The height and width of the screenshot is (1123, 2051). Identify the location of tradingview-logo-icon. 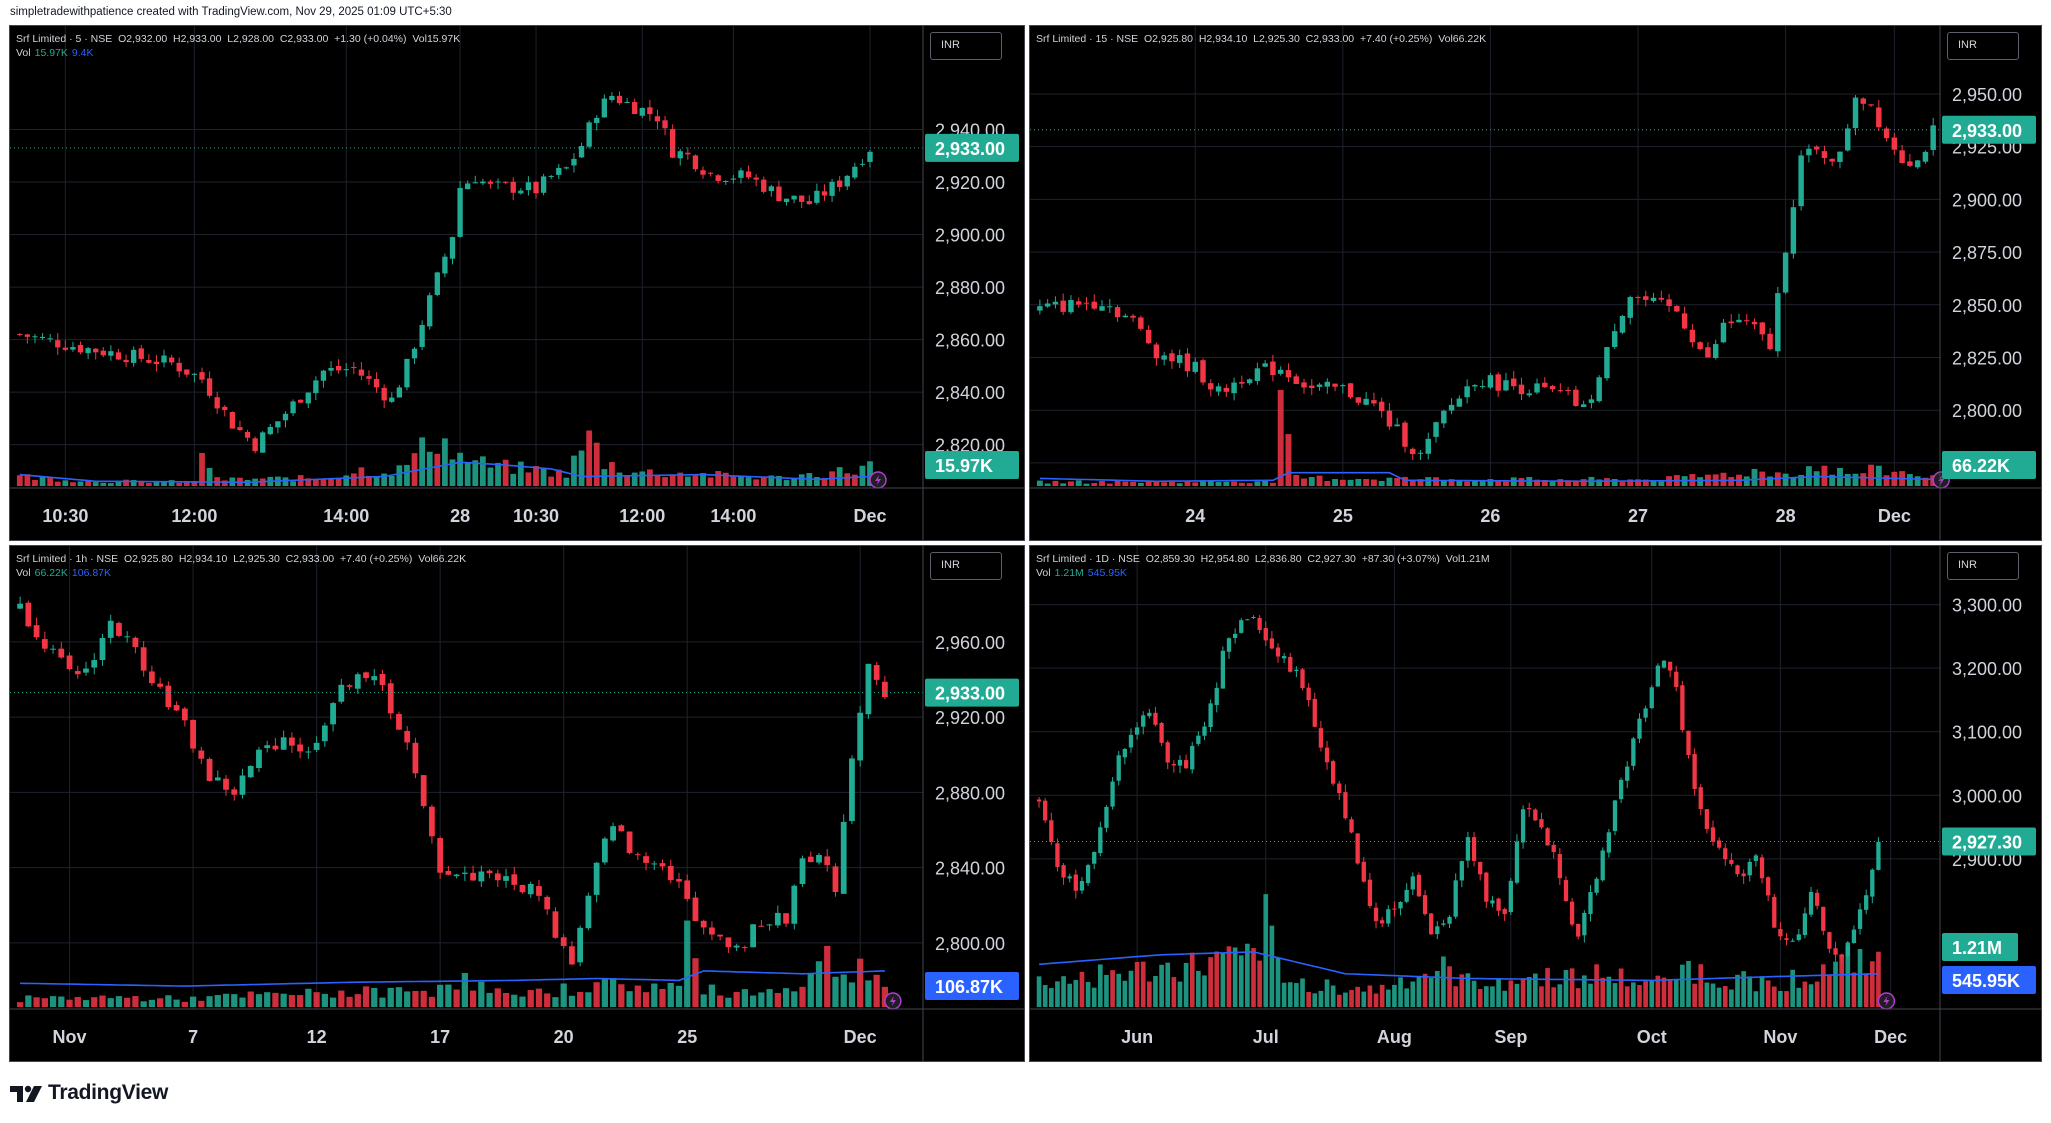
(28, 1094).